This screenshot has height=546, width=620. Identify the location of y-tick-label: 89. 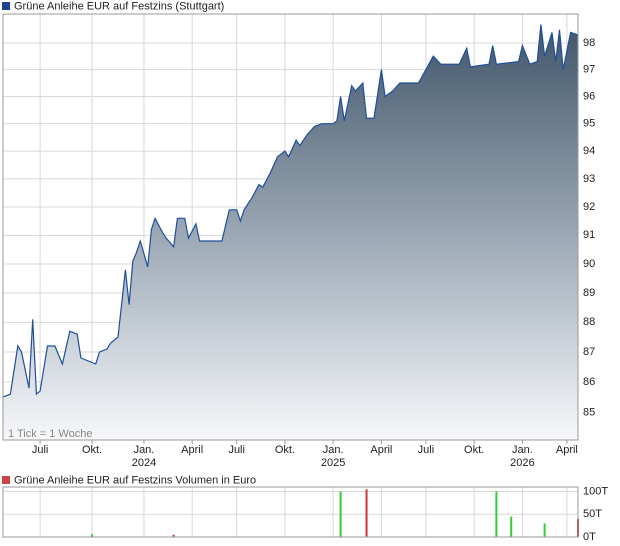
(589, 293).